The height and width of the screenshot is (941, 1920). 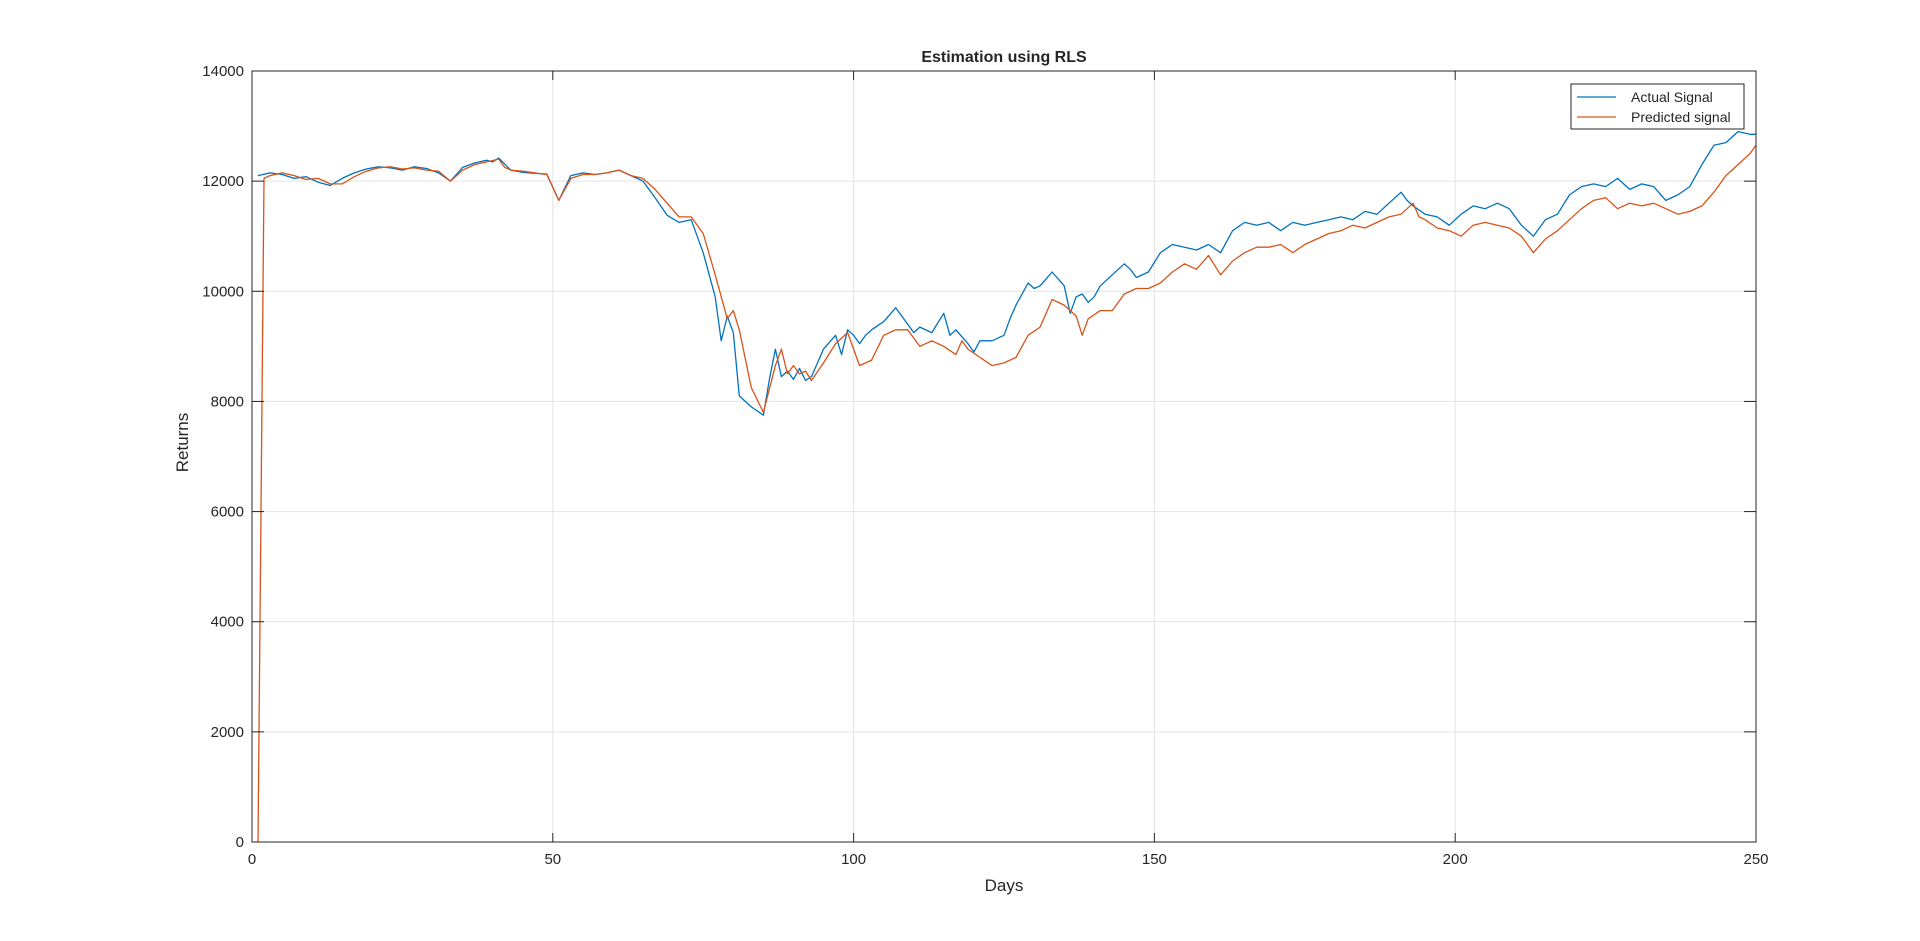 I want to click on x-tick-label: 250, so click(x=1755, y=859).